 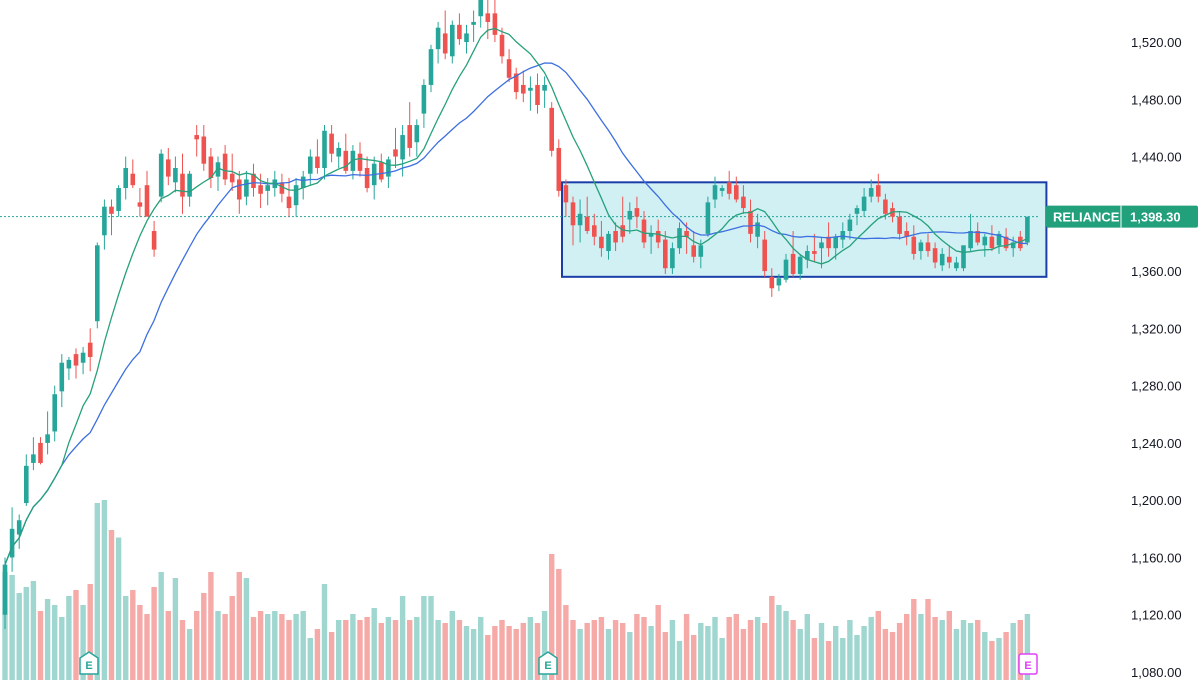 What do you see at coordinates (1156, 557) in the screenshot?
I see `y-tick-label: 1,160.00` at bounding box center [1156, 557].